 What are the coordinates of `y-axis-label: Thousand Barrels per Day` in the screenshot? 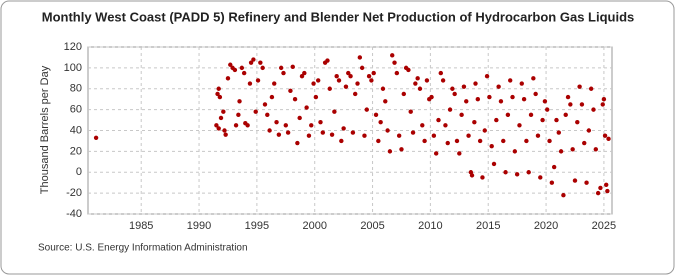 It's located at (45, 129).